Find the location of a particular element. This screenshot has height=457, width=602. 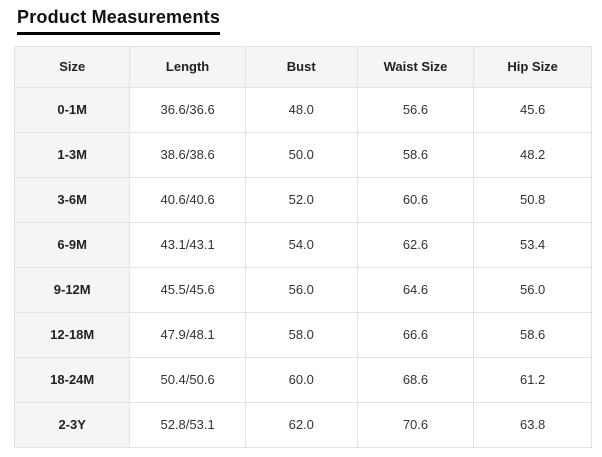

cell-hip: 53.4 is located at coordinates (532, 244).